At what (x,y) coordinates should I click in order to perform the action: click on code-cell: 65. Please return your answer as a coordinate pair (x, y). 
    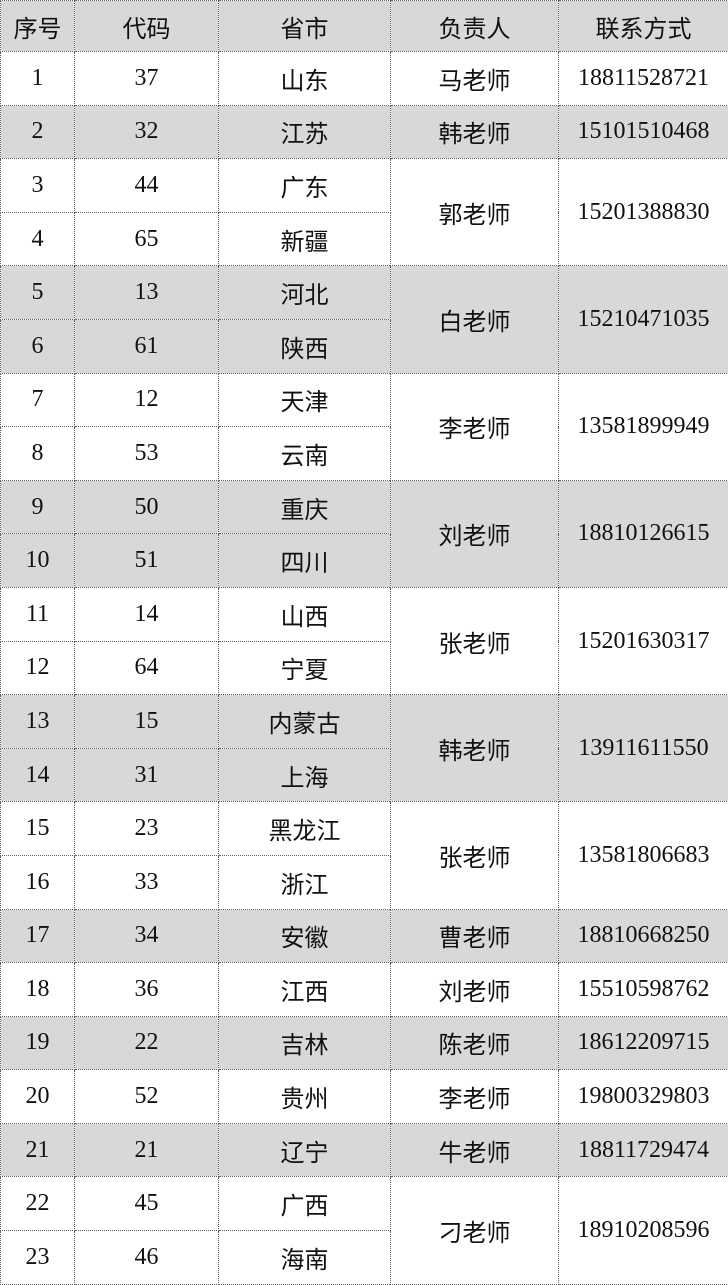
    Looking at the image, I should click on (146, 239).